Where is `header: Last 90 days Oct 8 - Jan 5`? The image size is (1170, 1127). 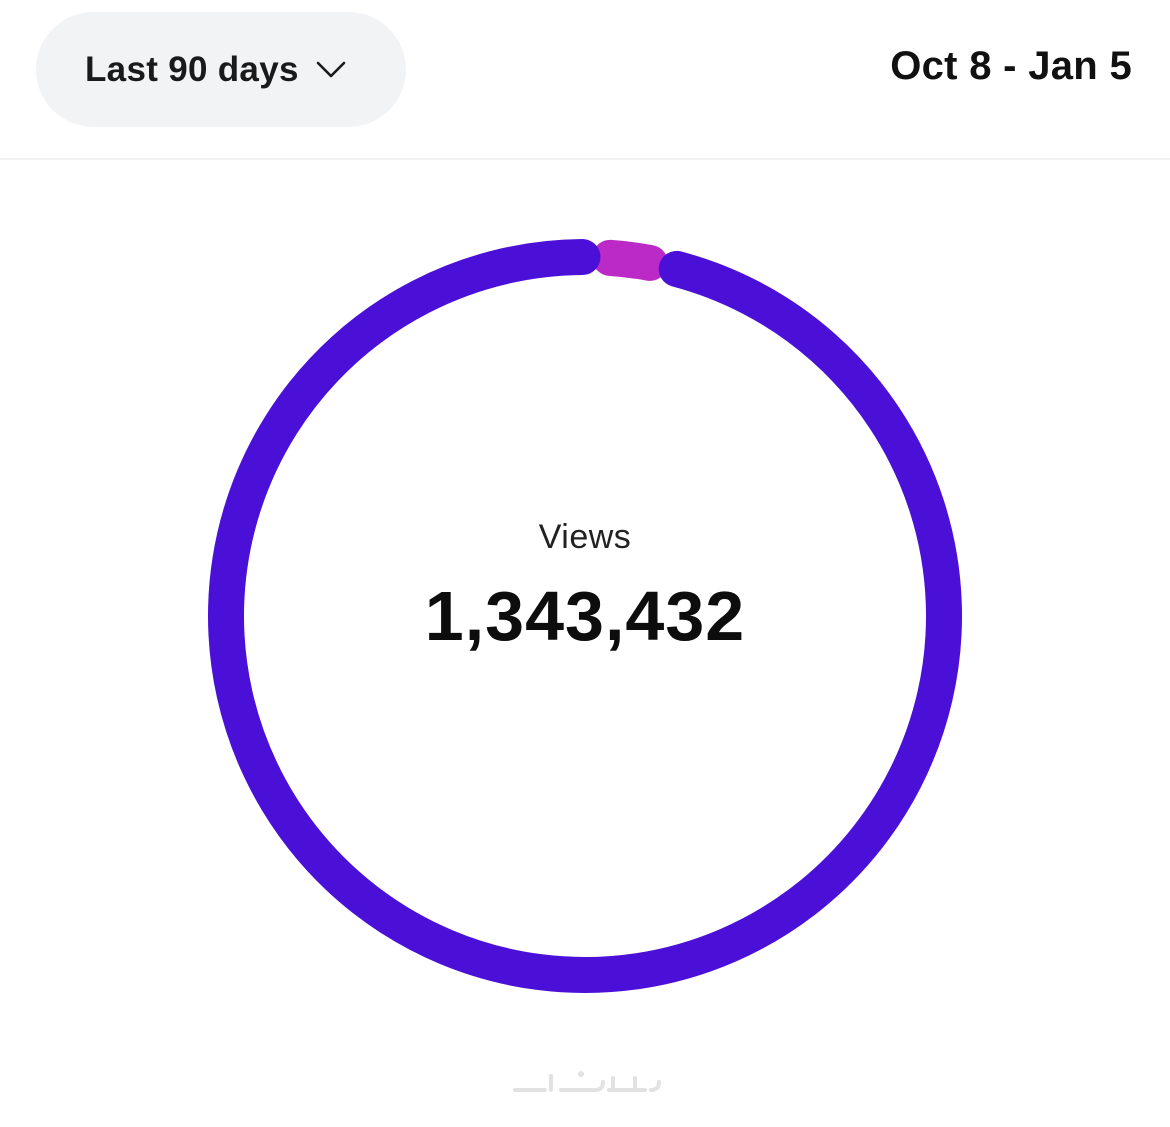
header: Last 90 days Oct 8 - Jan 5 is located at coordinates (585, 80).